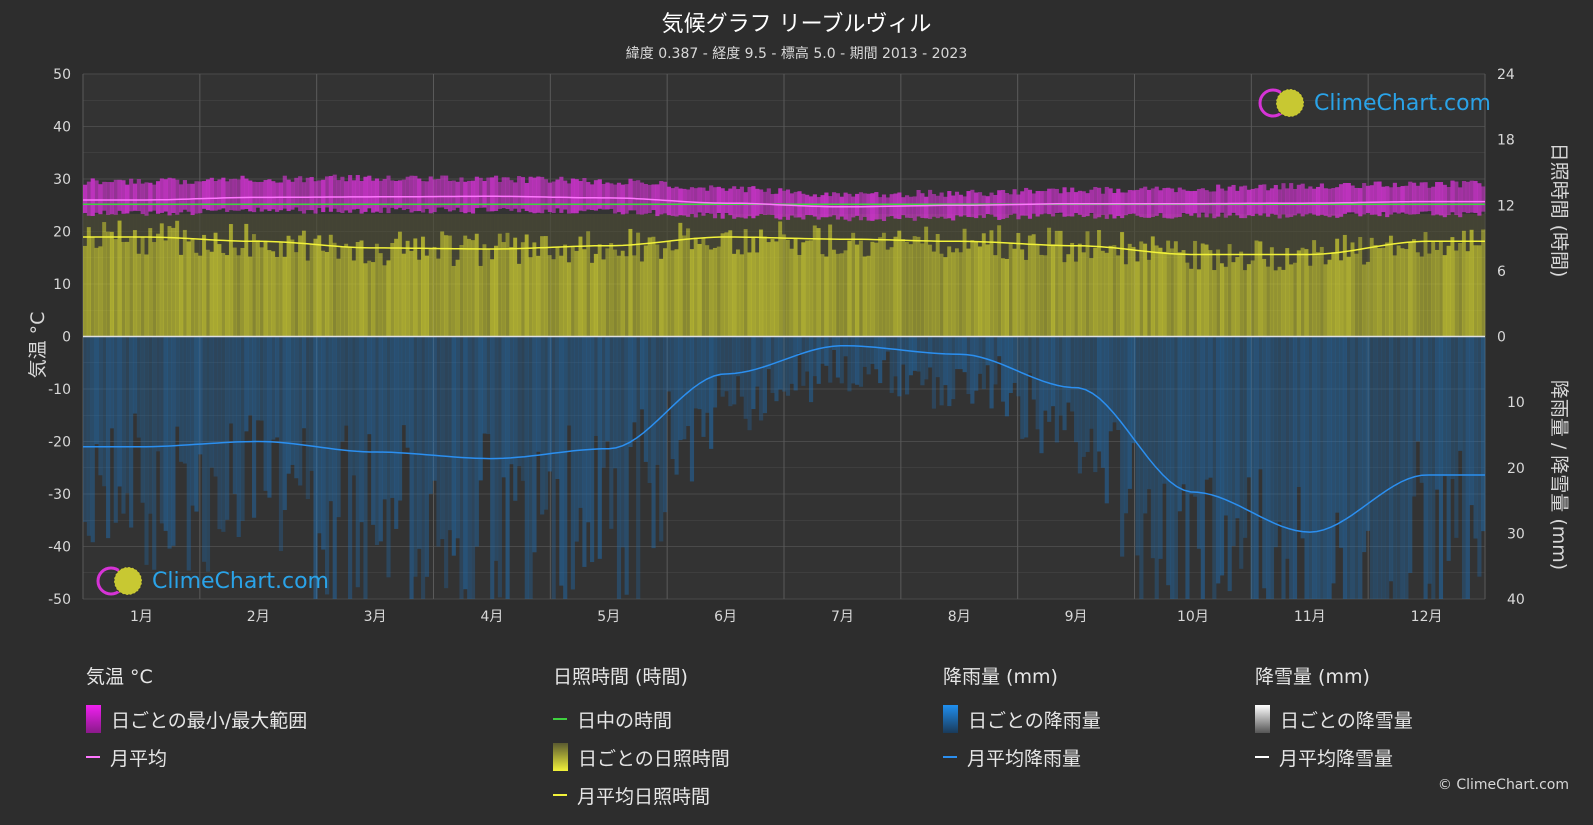  I want to click on legend-item-temperature-range: 日ごとの最小/最大範囲, so click(196, 719).